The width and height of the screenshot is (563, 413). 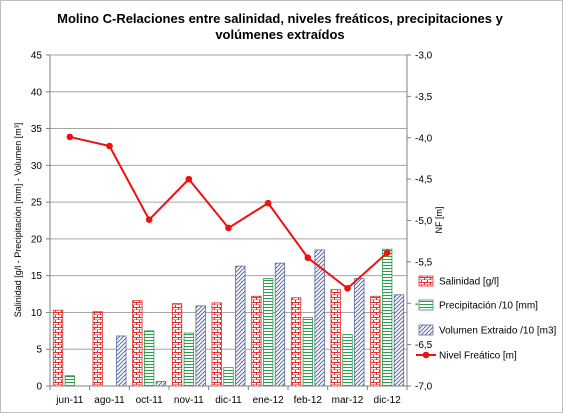 I want to click on y2-tick-label: -3,0, so click(x=424, y=56).